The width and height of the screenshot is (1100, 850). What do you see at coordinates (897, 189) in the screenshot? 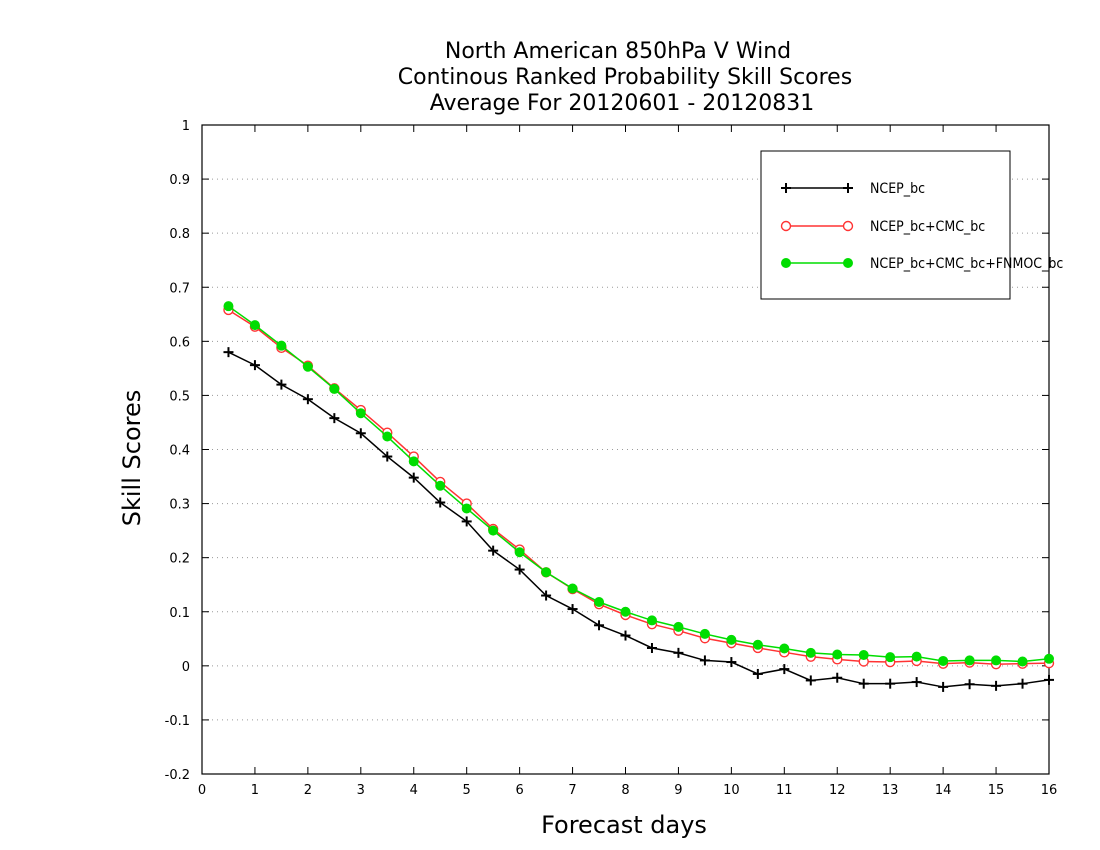
I see `legend-label: NCEP_bc` at bounding box center [897, 189].